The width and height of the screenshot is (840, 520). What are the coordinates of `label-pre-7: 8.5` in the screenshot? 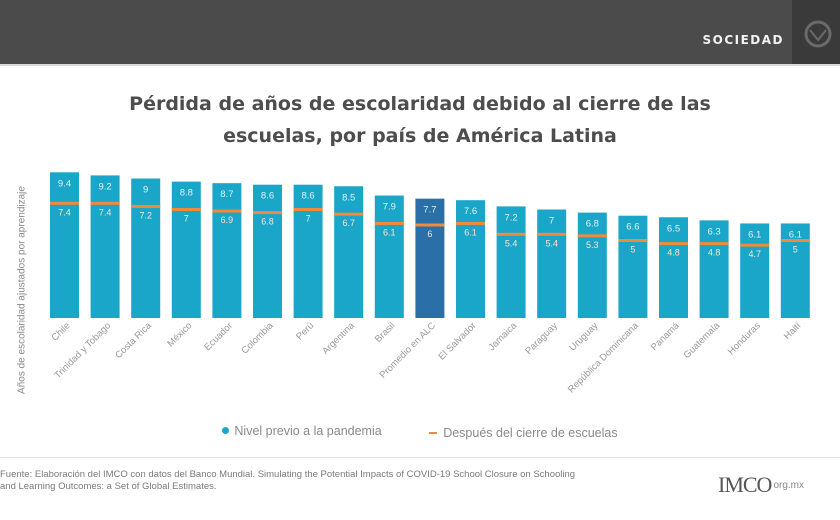 It's located at (348, 197).